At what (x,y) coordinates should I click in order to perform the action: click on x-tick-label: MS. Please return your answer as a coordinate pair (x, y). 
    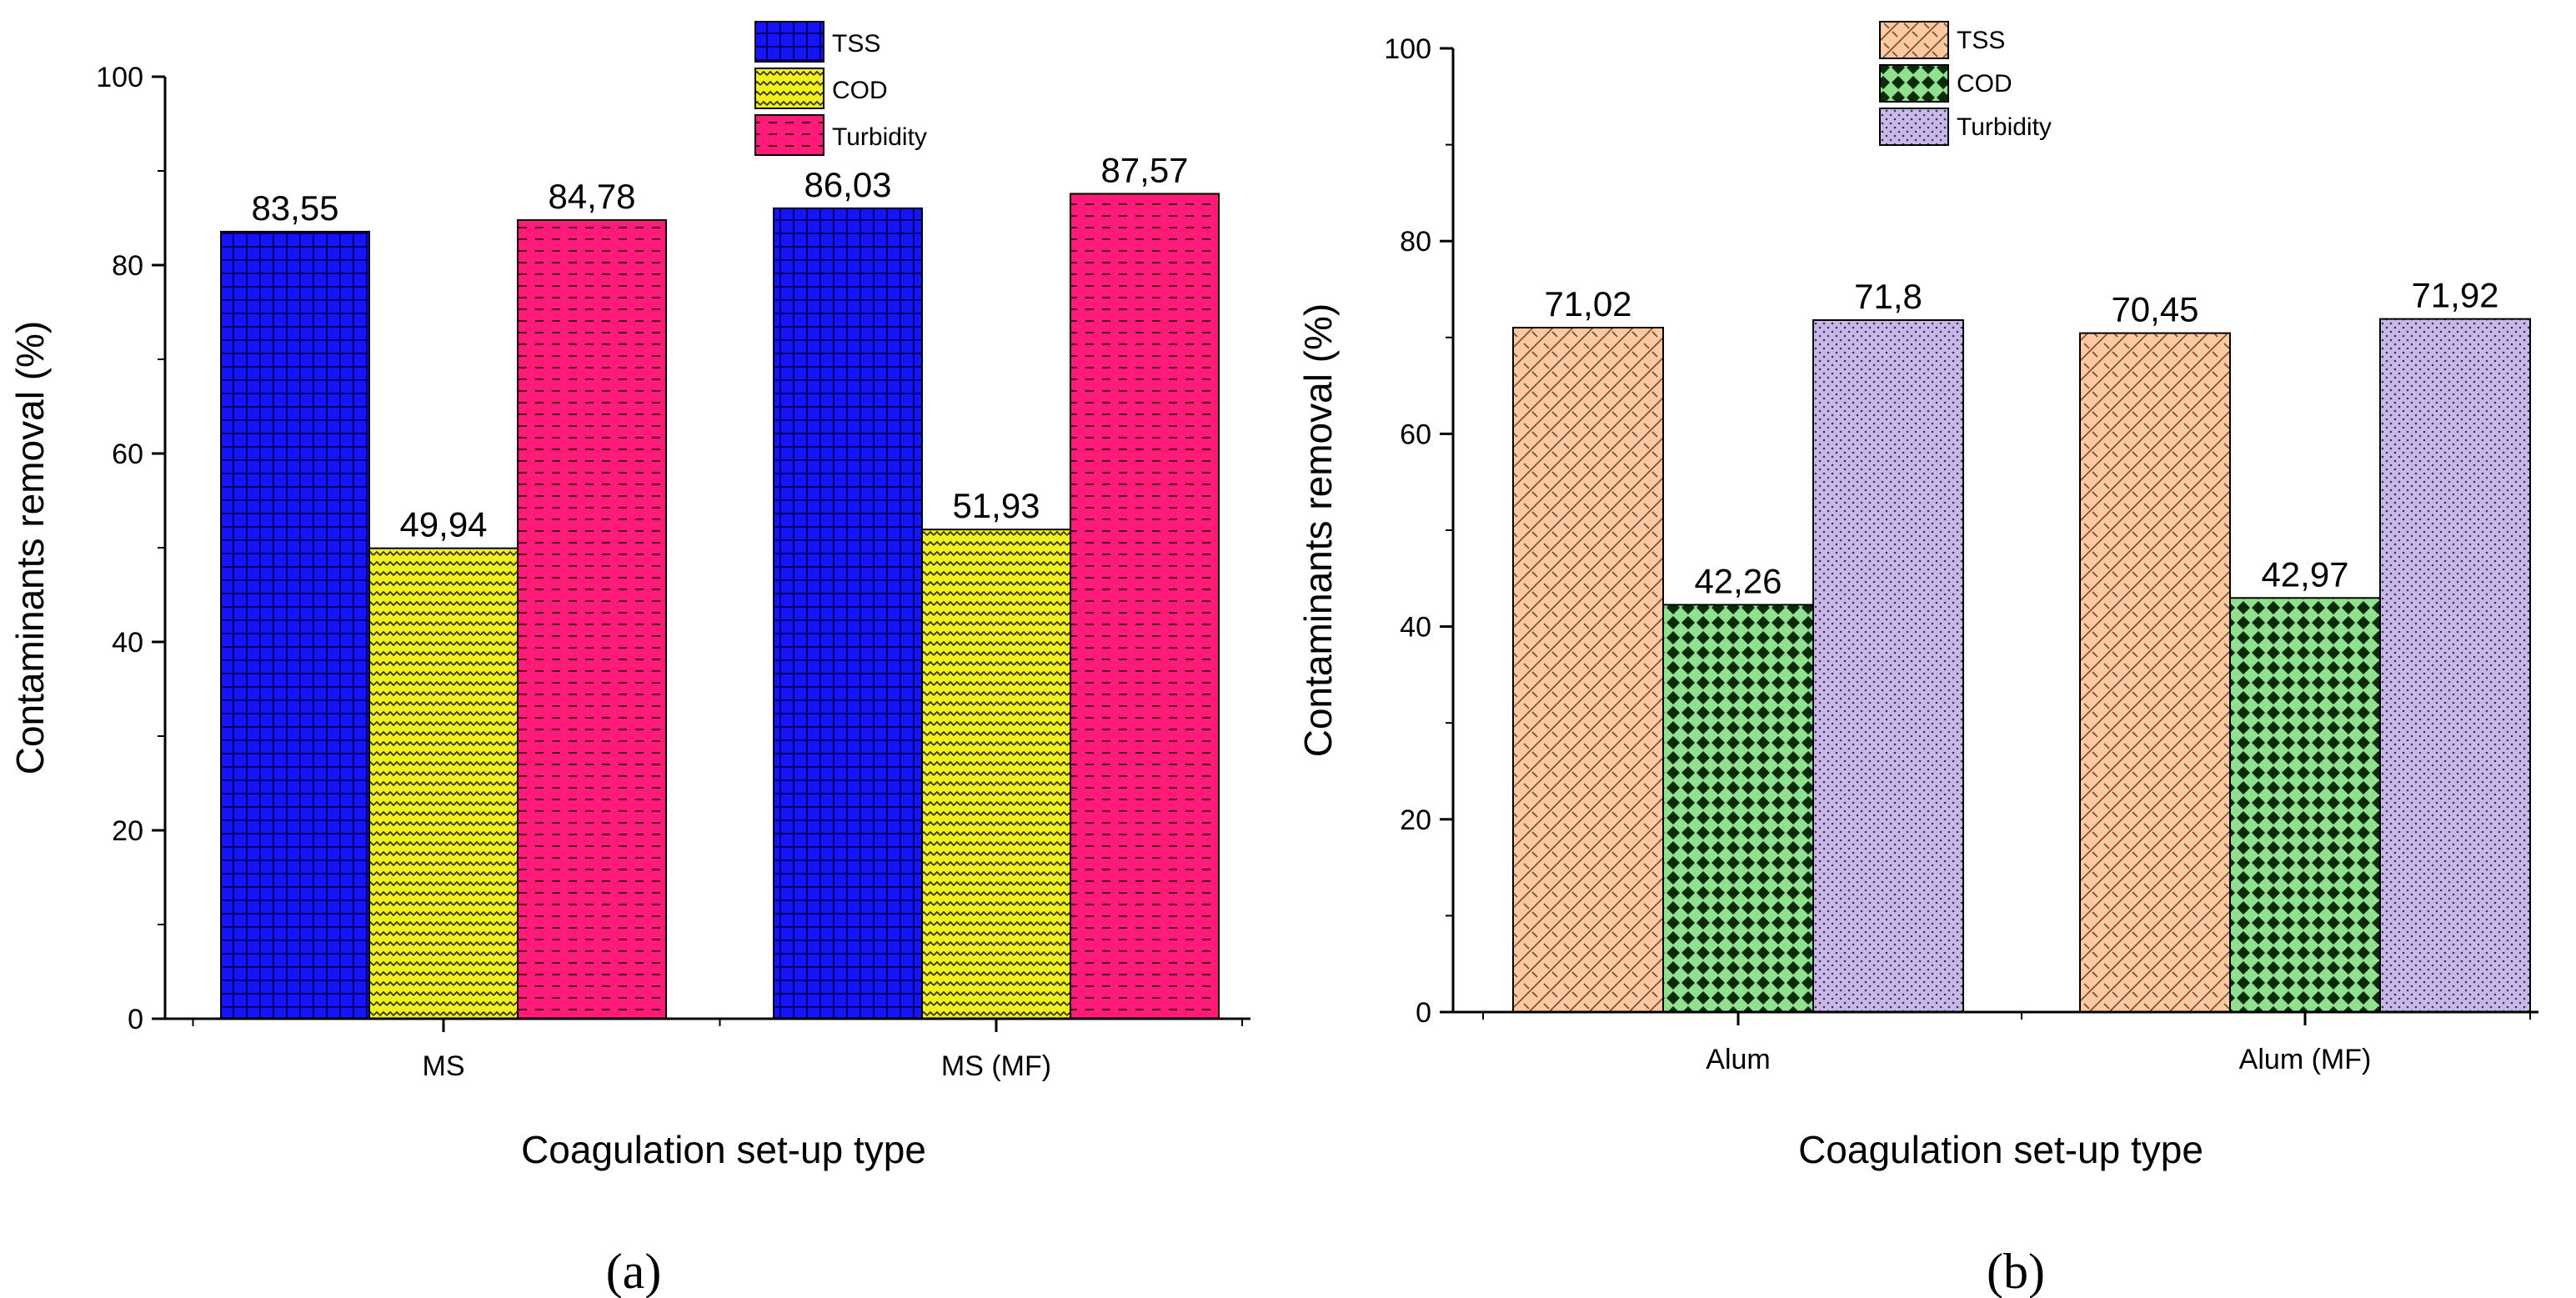
    Looking at the image, I should click on (444, 1066).